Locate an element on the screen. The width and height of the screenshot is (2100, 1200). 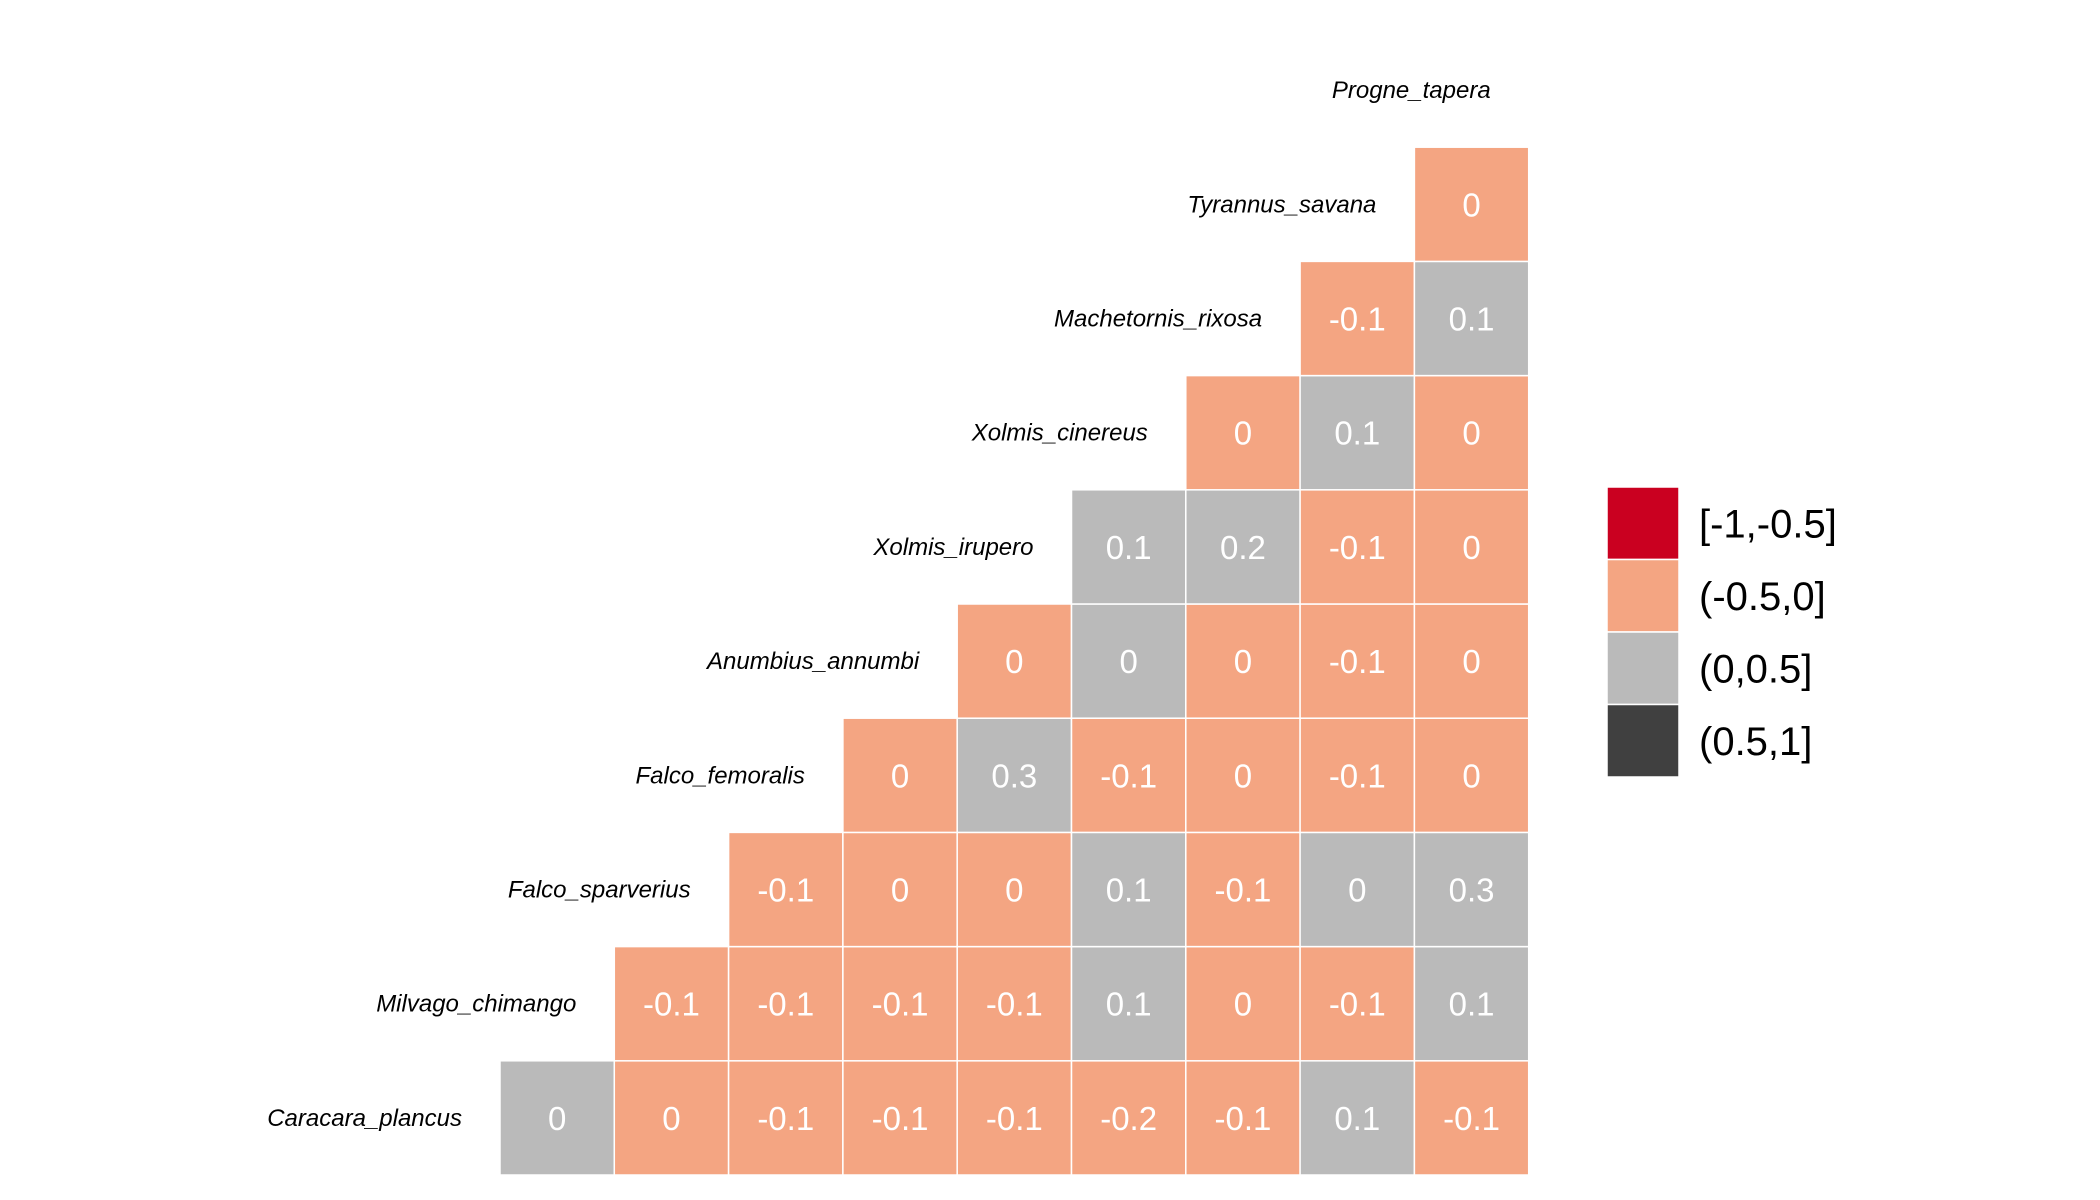
cell-value: 0.2 is located at coordinates (1243, 547).